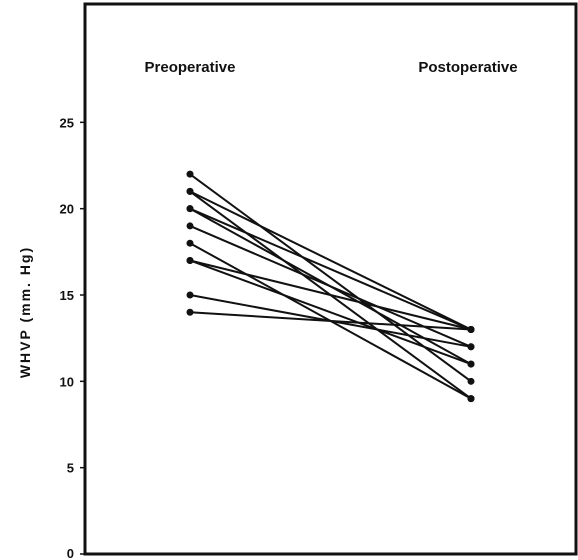  I want to click on category-label-preoperative: Preoperative, so click(190, 67).